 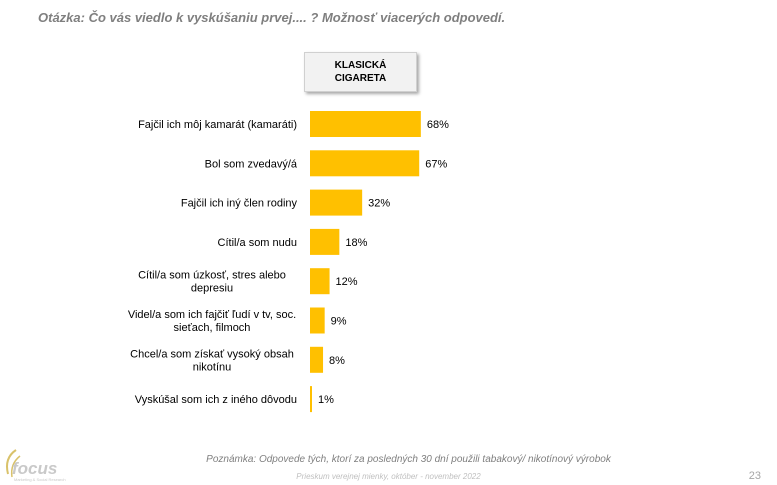 What do you see at coordinates (326, 400) in the screenshot?
I see `value-label: 1%` at bounding box center [326, 400].